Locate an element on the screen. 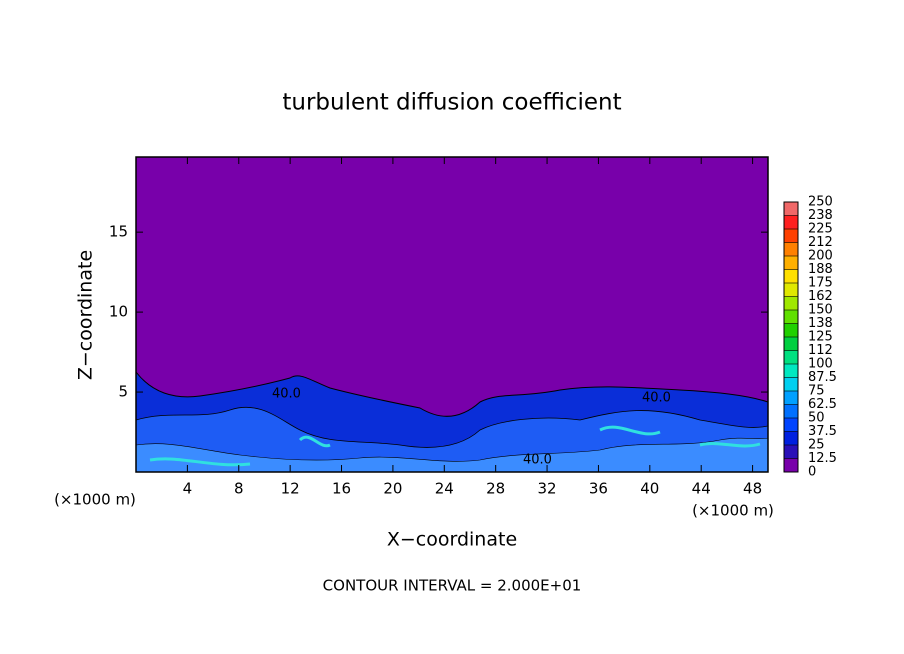  colorbar-label: 150 is located at coordinates (820, 310).